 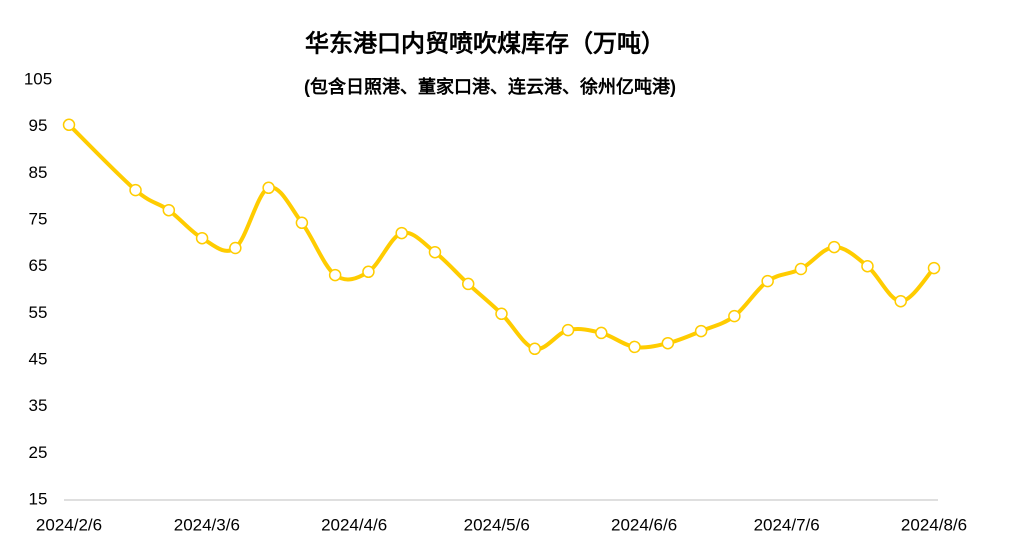 I want to click on y-tick-label: 35, so click(x=38, y=405).